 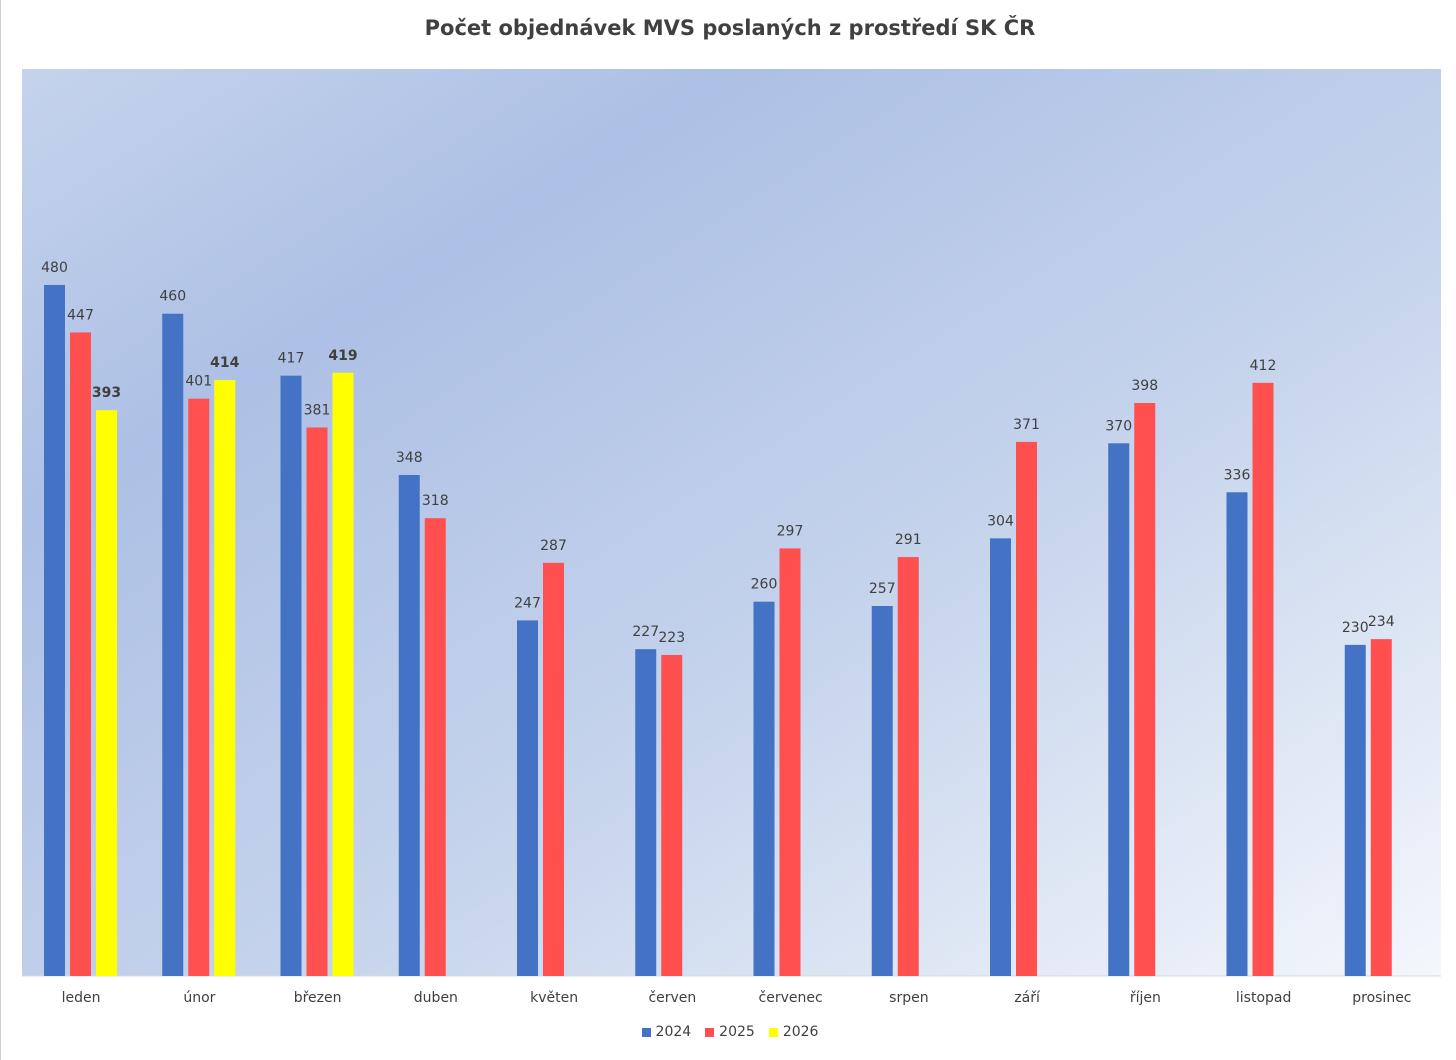 What do you see at coordinates (80, 315) in the screenshot?
I see `value-label-2025-leden: 447` at bounding box center [80, 315].